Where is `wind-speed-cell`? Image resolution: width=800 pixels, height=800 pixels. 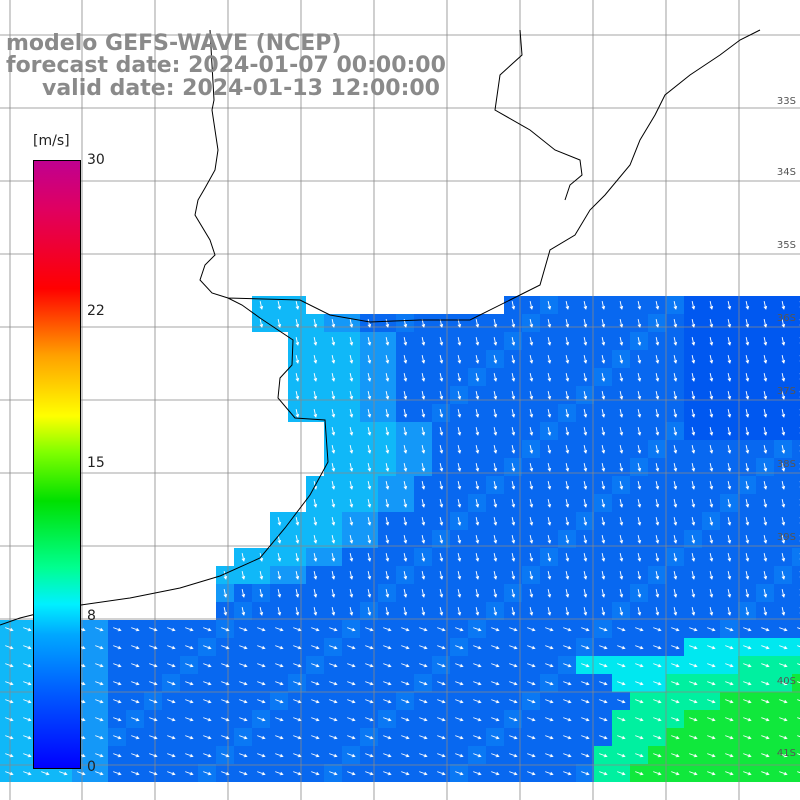 wind-speed-cell is located at coordinates (796, 449).